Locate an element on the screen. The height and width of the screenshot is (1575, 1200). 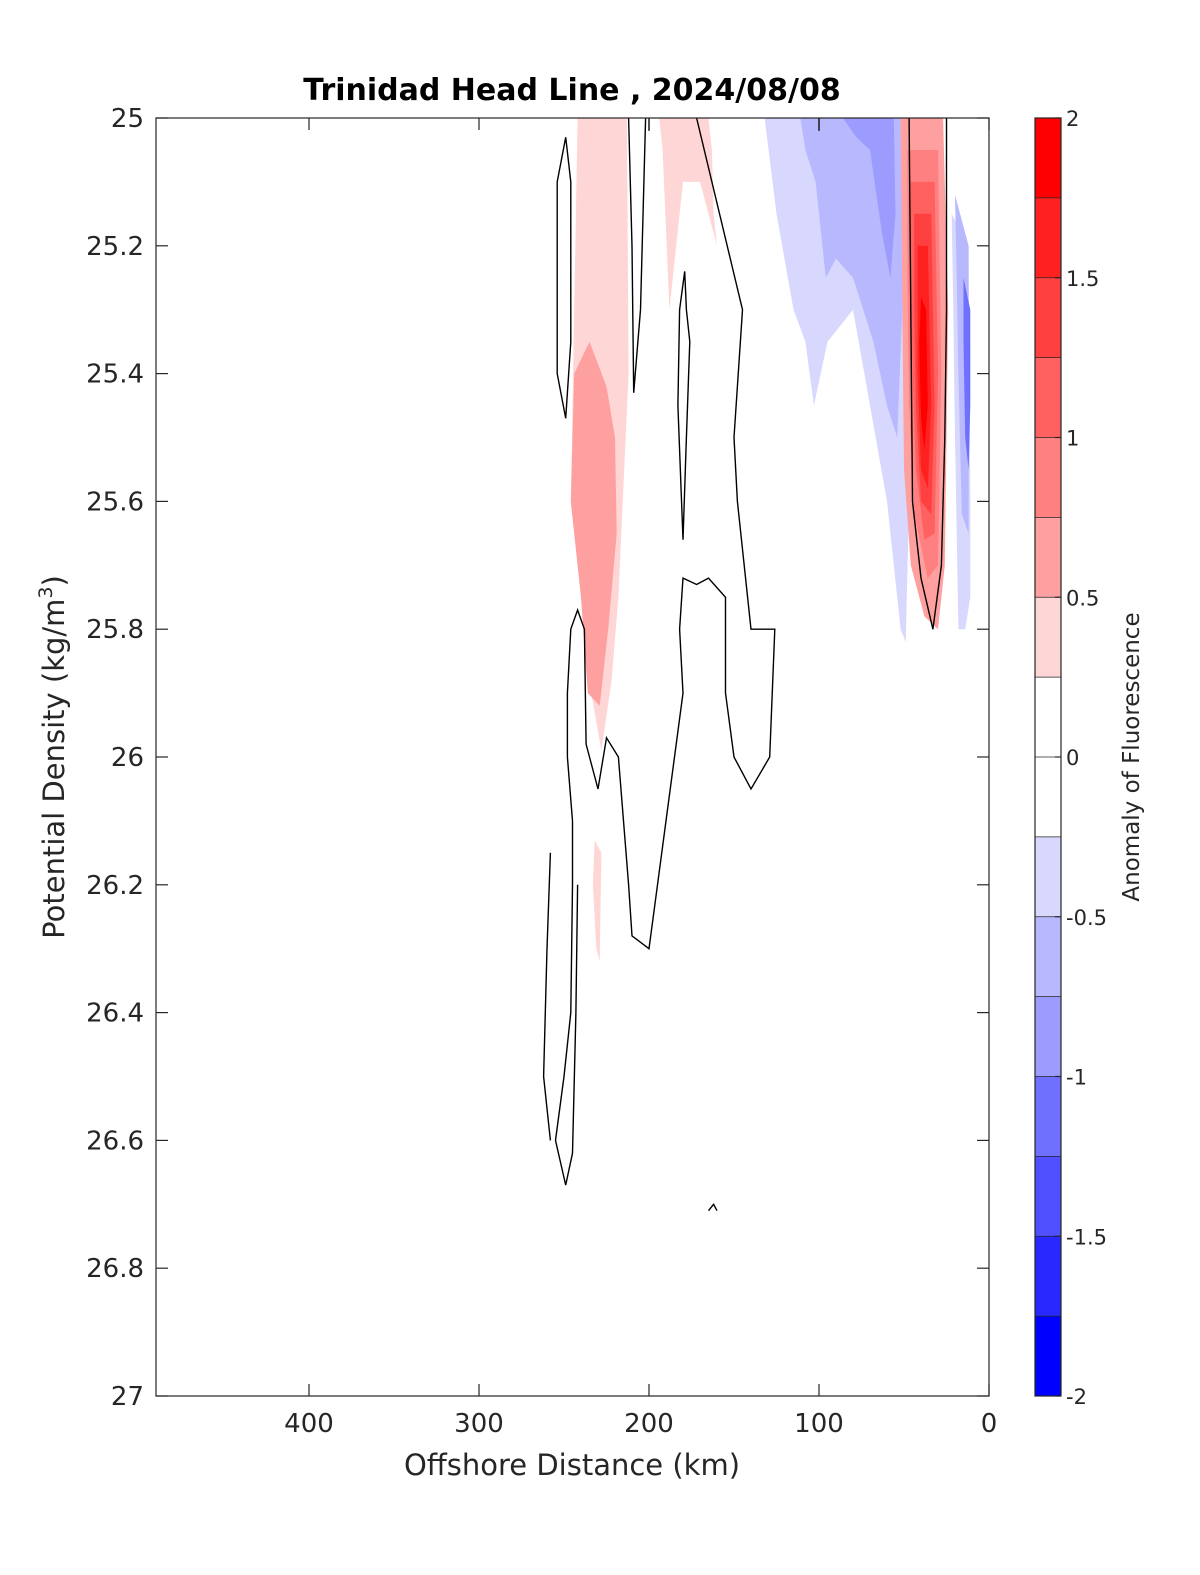
x-tick-label: 200 is located at coordinates (649, 1424).